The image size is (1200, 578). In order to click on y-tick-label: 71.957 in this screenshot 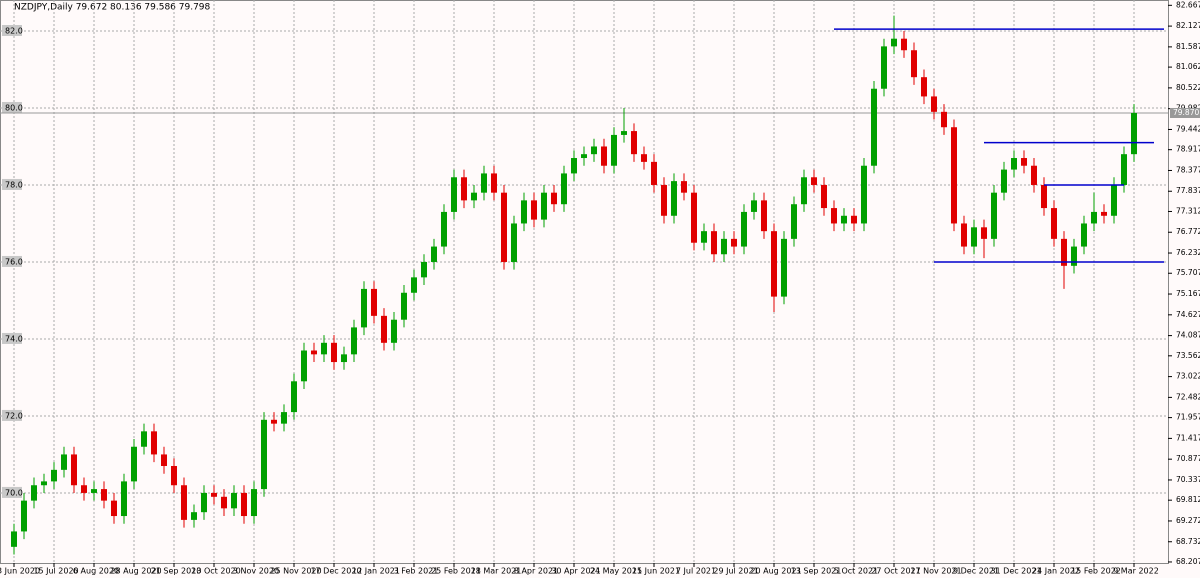, I will do `click(1188, 417)`.